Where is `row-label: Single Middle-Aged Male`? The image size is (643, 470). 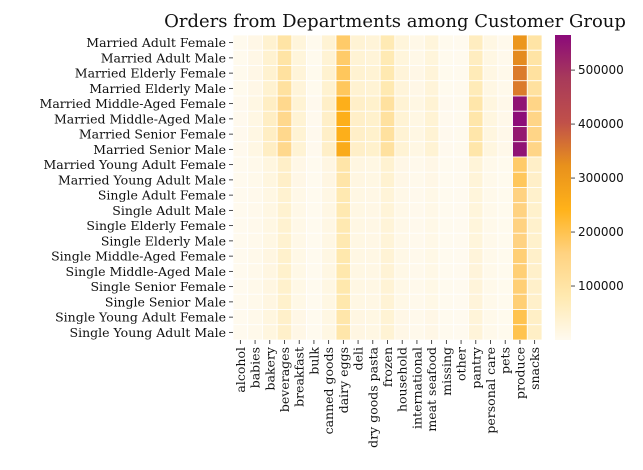 row-label: Single Middle-Aged Male is located at coordinates (146, 271).